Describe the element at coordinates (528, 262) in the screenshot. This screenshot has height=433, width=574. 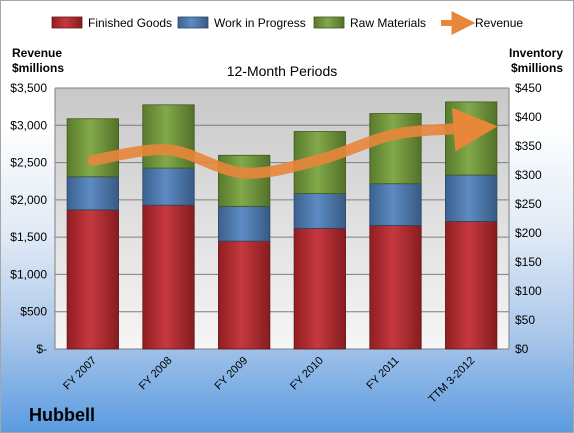
I see `right-tick-label: $150` at that location.